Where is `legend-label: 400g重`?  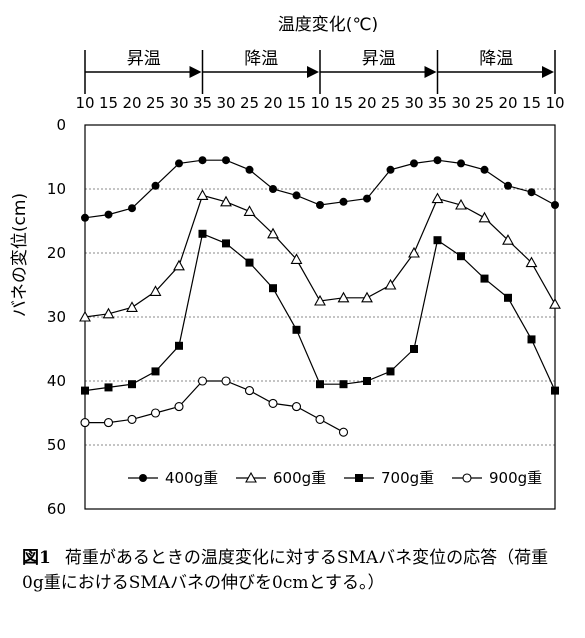
legend-label: 400g重 is located at coordinates (191, 478).